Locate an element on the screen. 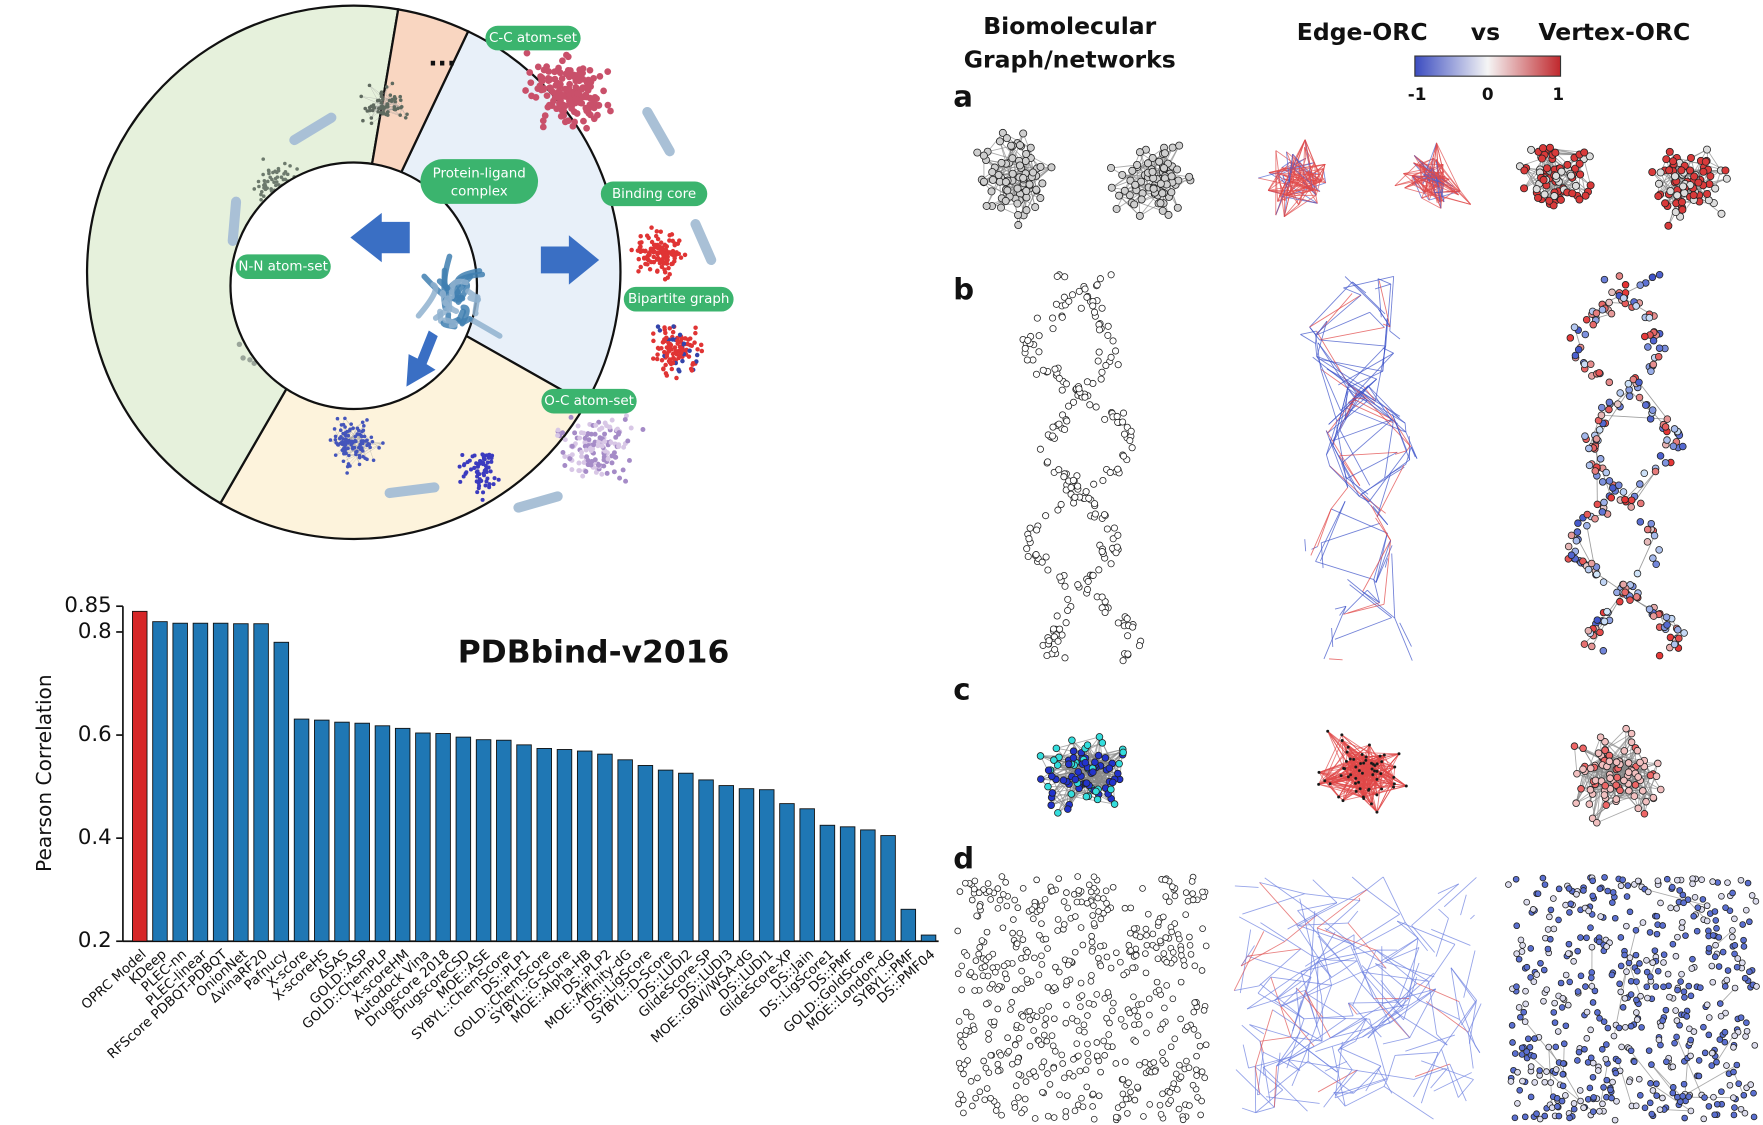  panel-letter: b is located at coordinates (963, 289).